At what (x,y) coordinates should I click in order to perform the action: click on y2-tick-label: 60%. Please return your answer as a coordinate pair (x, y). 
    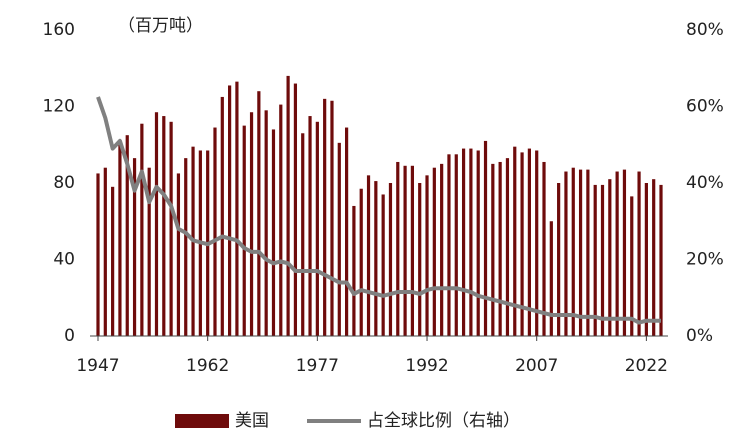
    Looking at the image, I should click on (705, 107).